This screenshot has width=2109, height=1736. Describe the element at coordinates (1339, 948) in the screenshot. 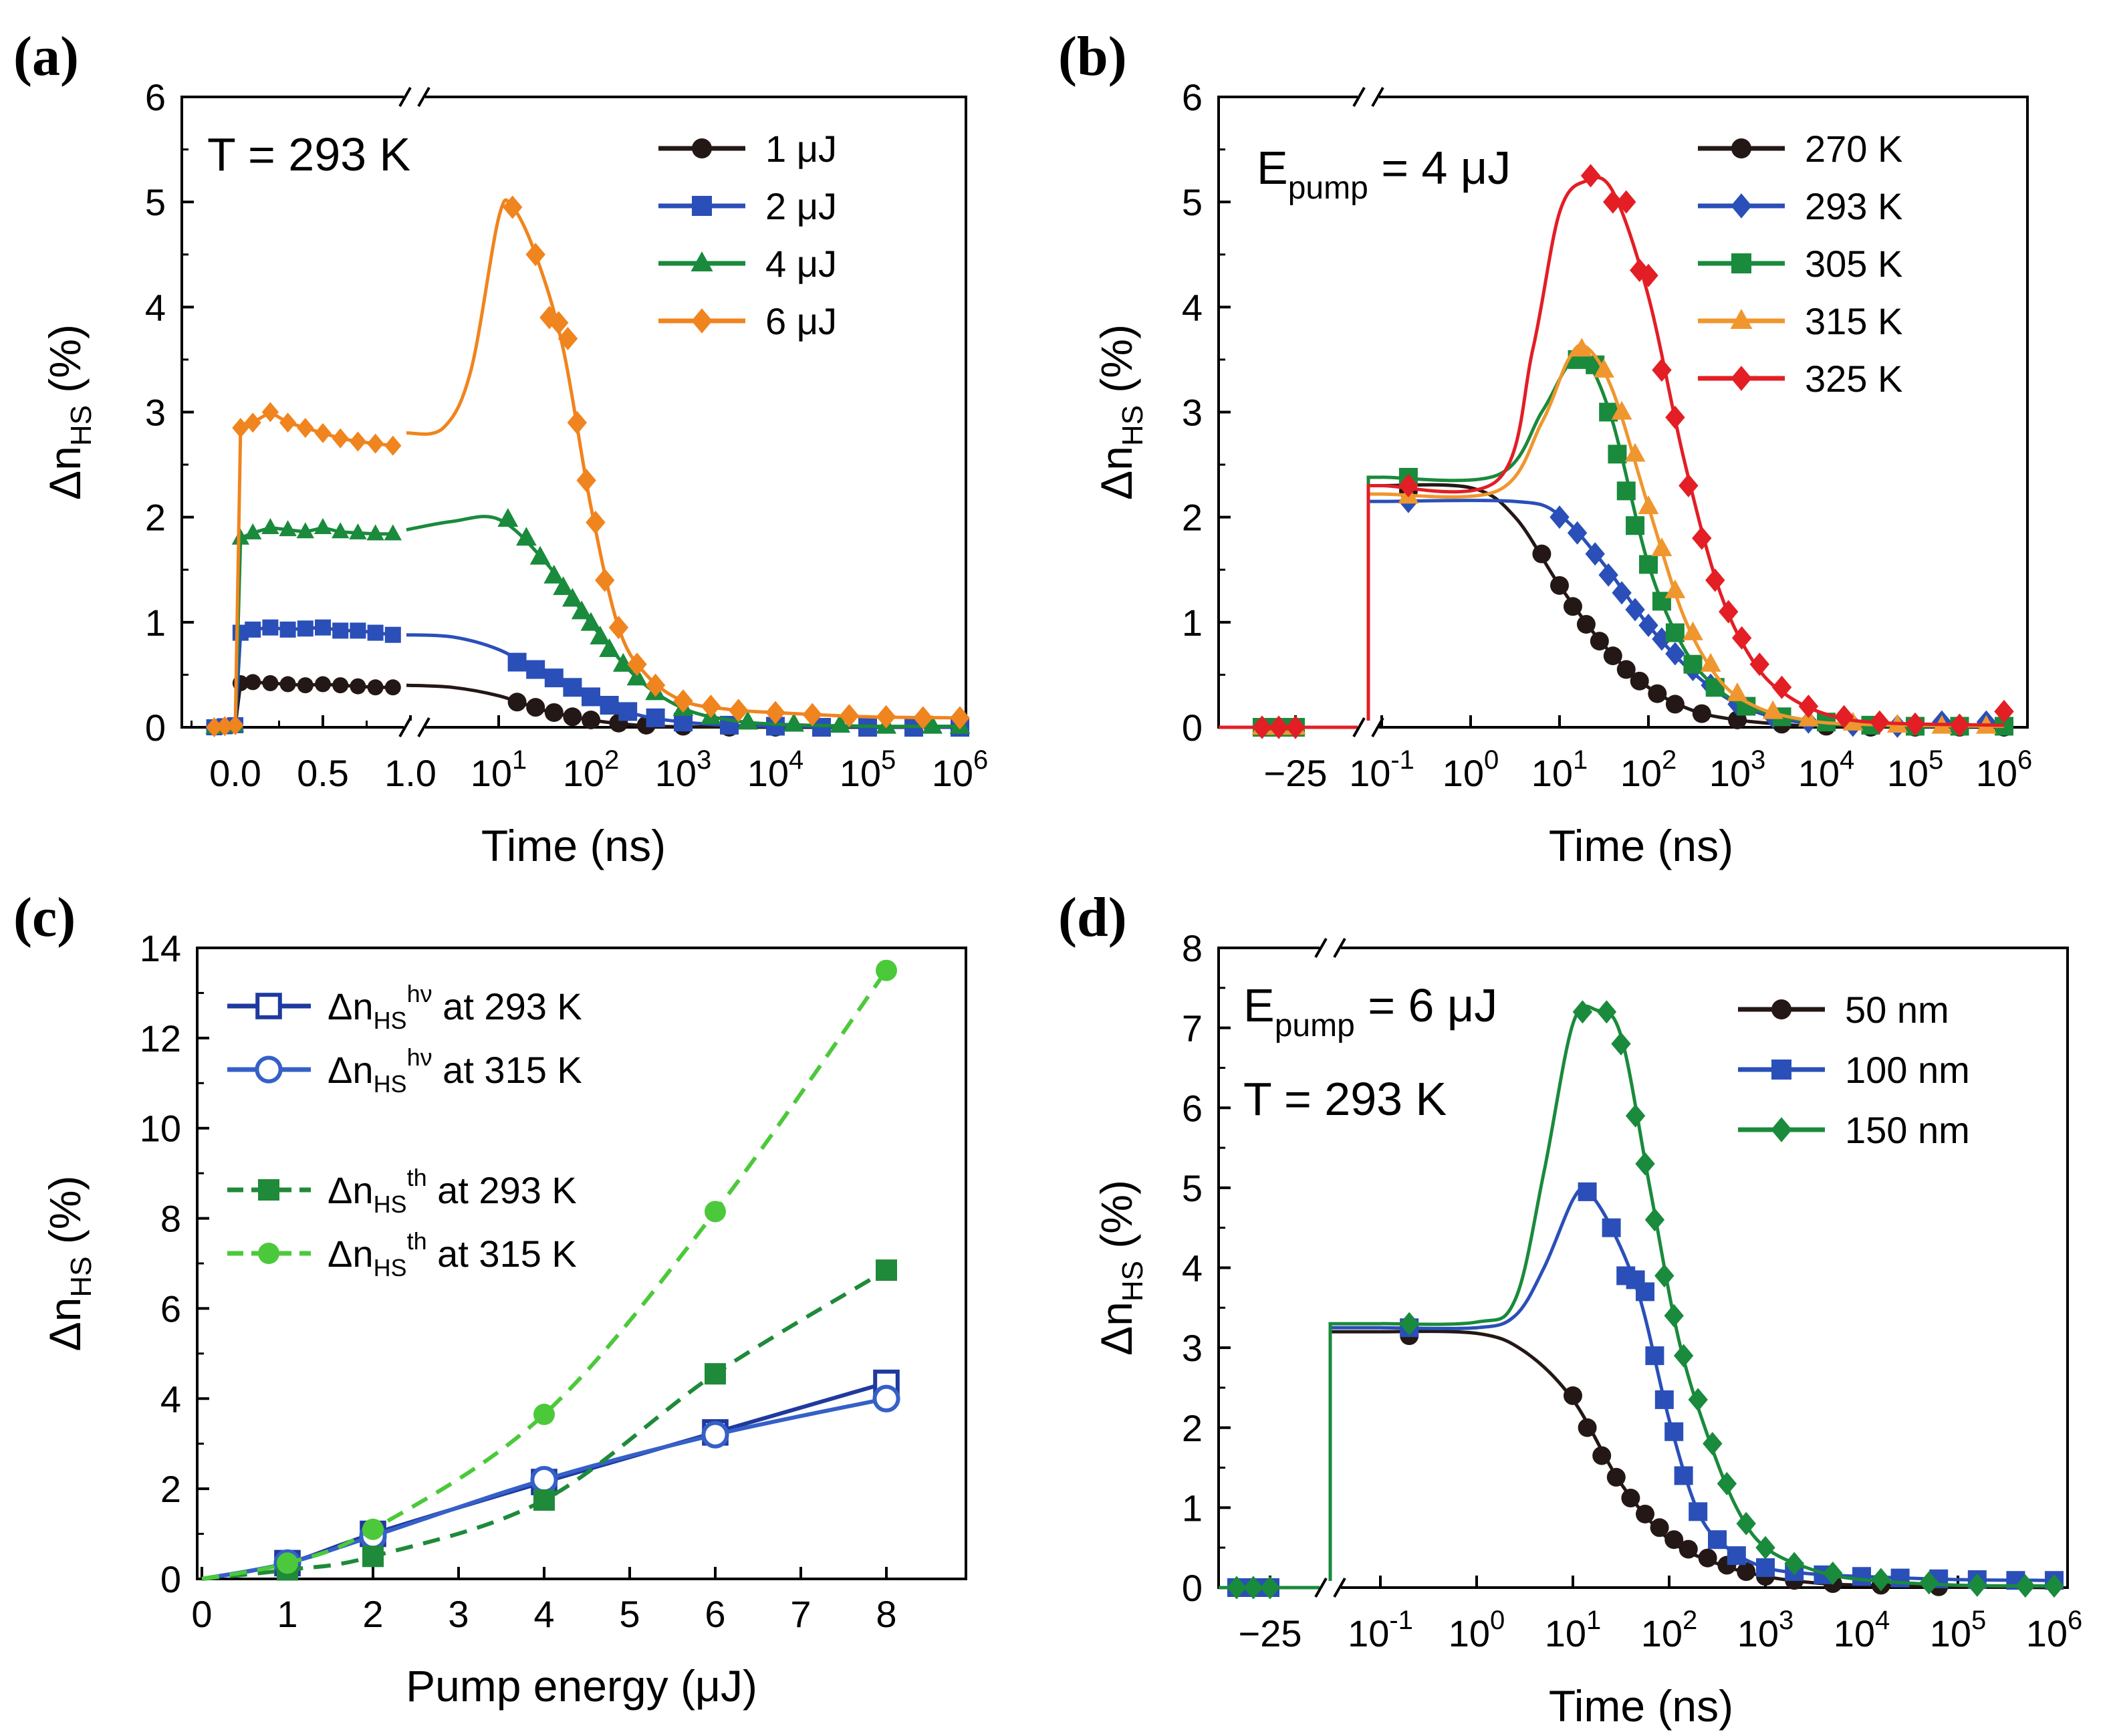

I see `axis-break-slash` at that location.